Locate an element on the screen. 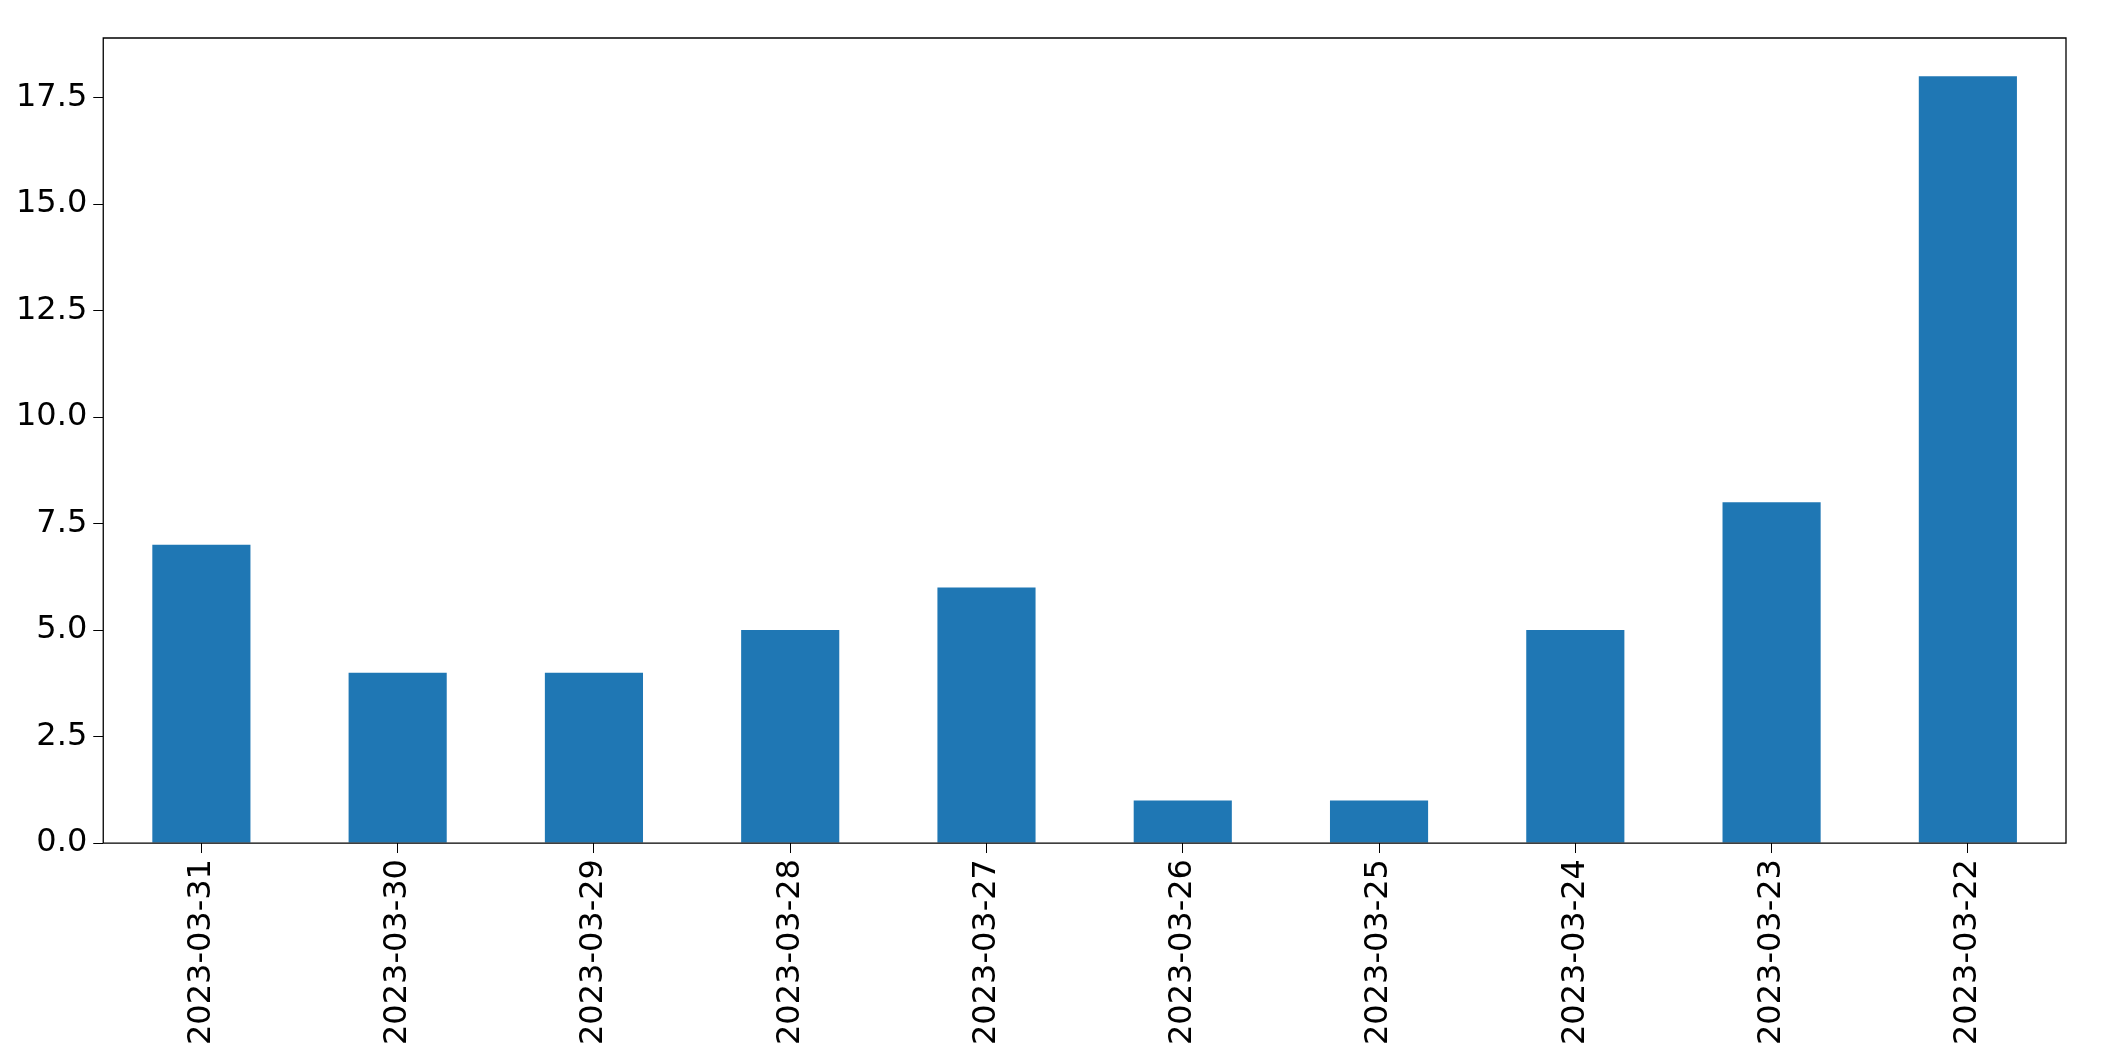 The image size is (2104, 1061). y-tick-label: 12.5 is located at coordinates (52, 307).